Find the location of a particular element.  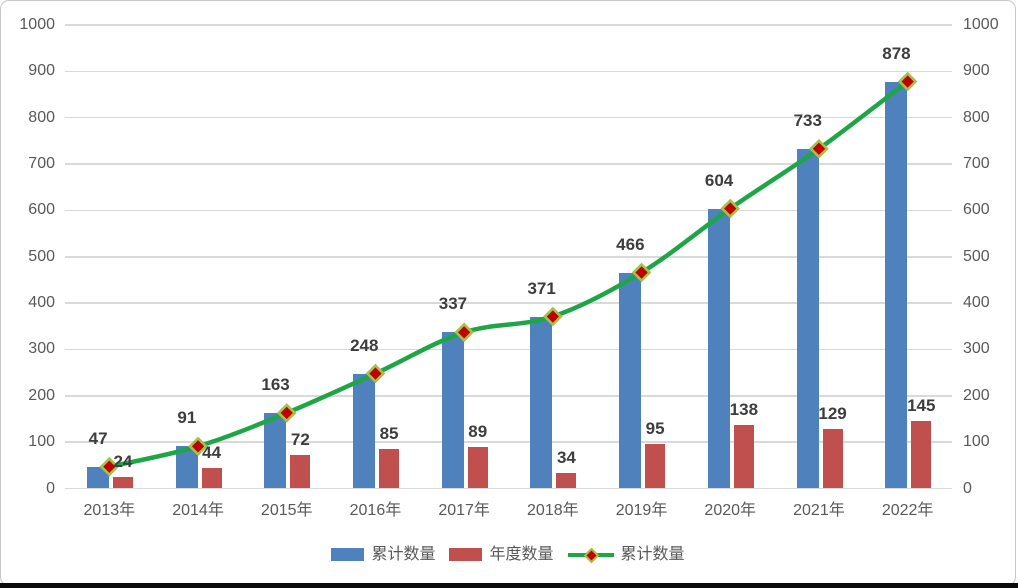

bar-label-cumulative: 371 is located at coordinates (541, 288).